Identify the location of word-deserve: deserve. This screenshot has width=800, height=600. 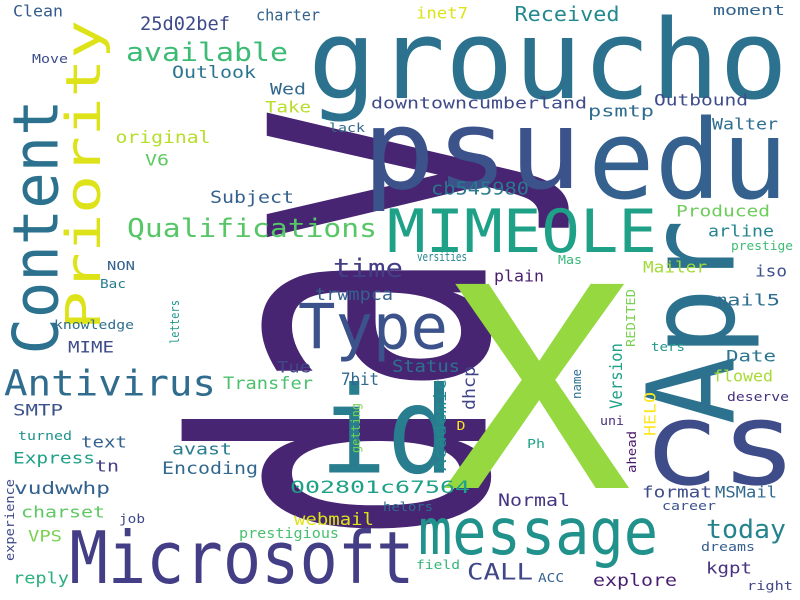
(758, 397).